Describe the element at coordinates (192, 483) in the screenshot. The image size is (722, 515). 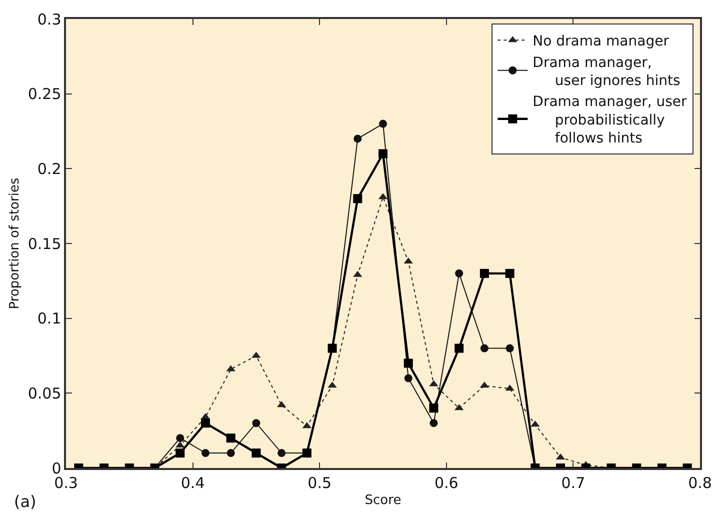
I see `x-tick-label: 0.4` at that location.